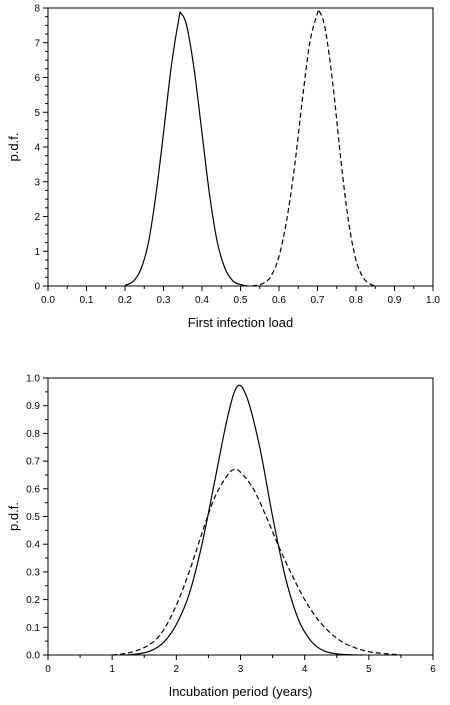 The height and width of the screenshot is (705, 450). What do you see at coordinates (33, 545) in the screenshot?
I see `y-tick-label: 0.4` at bounding box center [33, 545].